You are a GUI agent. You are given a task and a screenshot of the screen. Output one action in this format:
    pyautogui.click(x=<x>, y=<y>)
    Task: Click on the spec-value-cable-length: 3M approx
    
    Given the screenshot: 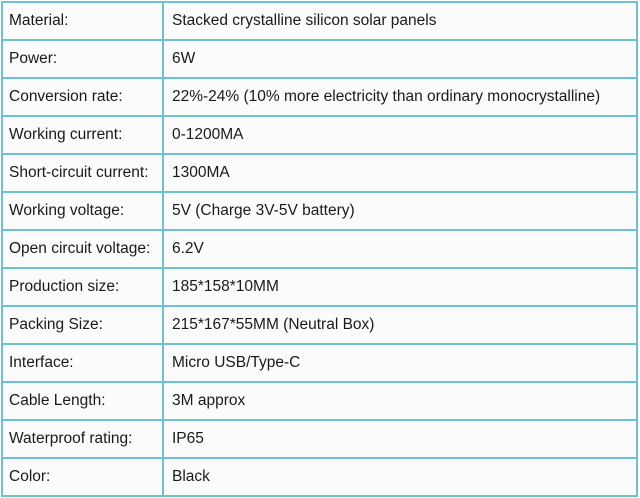 What is the action you would take?
    pyautogui.click(x=400, y=401)
    